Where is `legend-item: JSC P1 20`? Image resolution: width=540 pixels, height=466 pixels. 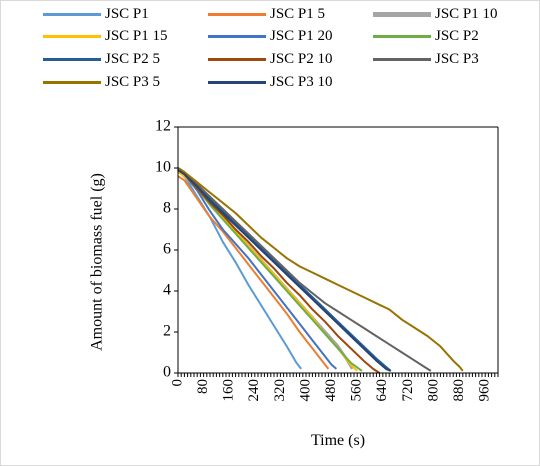
legend-item: JSC P1 20 is located at coordinates (270, 36).